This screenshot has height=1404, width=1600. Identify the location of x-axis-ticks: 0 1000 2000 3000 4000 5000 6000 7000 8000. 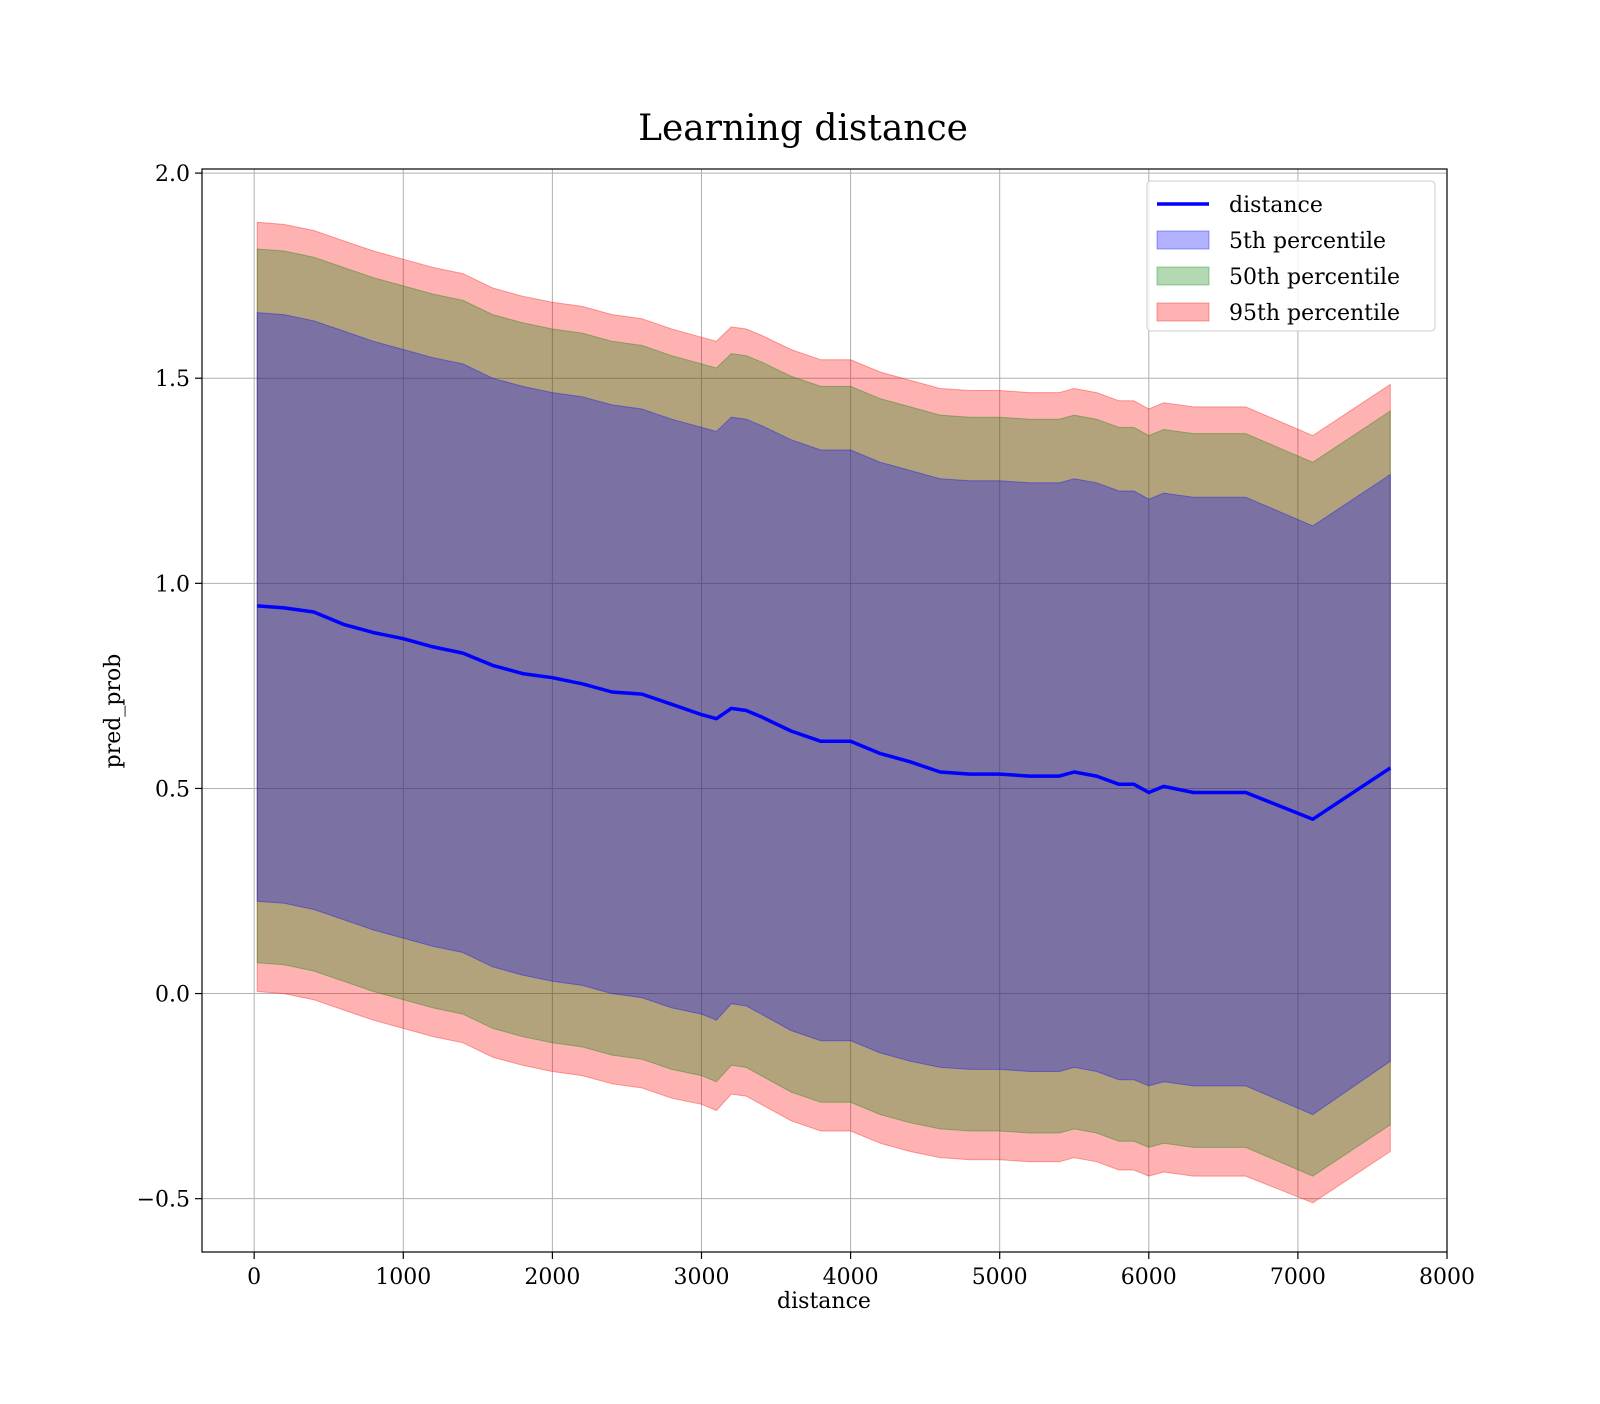
(861, 1271).